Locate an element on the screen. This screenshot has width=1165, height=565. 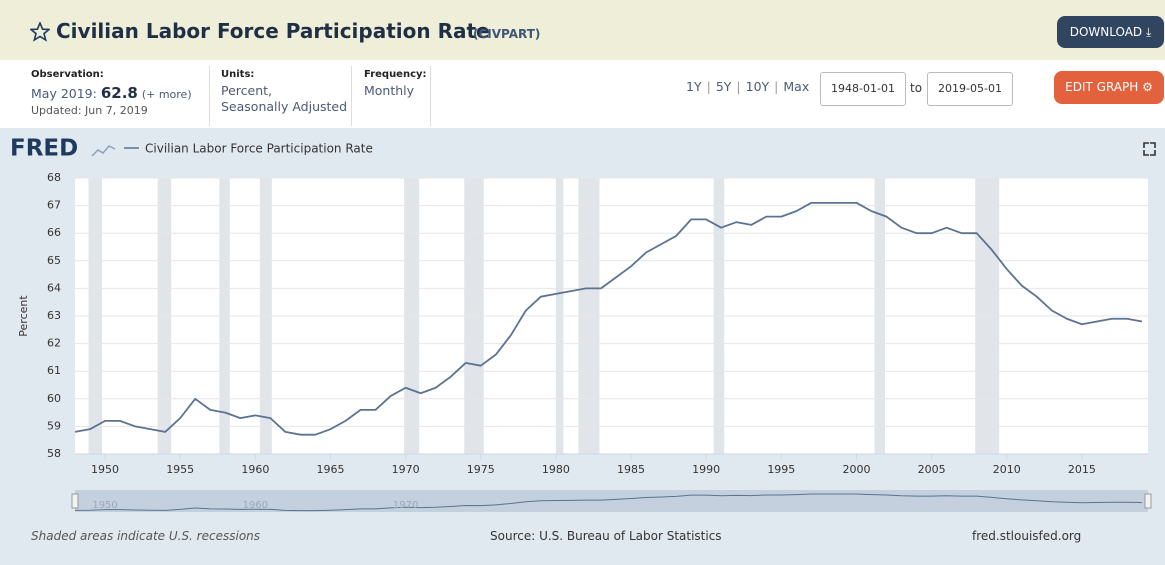
site: fred.stlouisfed.org is located at coordinates (1027, 536).